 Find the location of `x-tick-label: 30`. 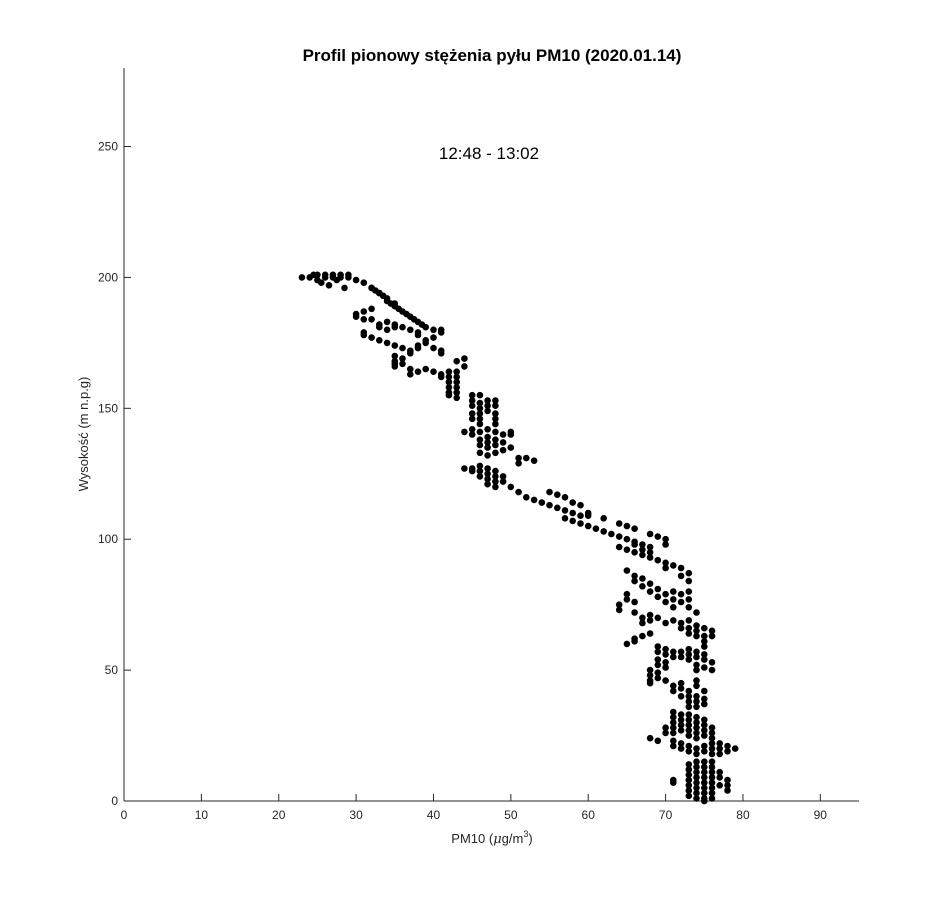

x-tick-label: 30 is located at coordinates (356, 815).